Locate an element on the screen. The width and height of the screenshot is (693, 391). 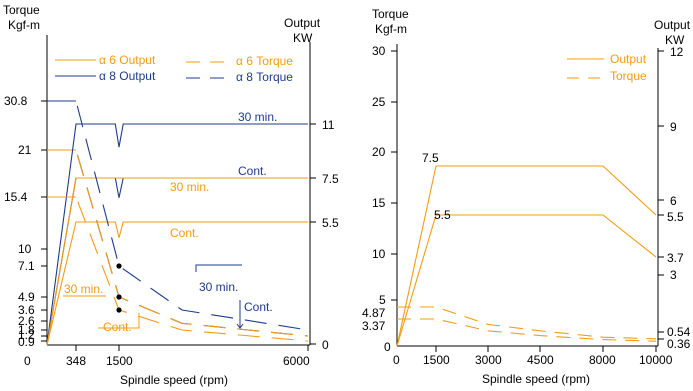
annot-blue-torque-cont: Cont. is located at coordinates (258, 307).